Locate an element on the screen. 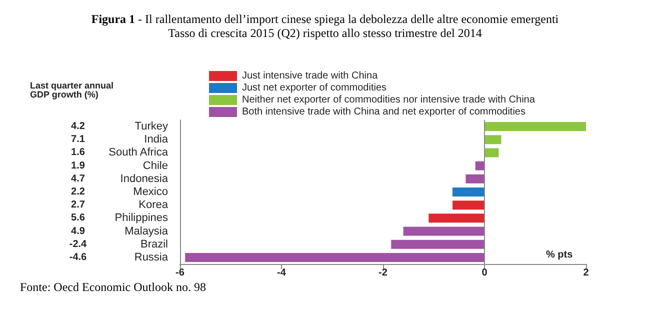  text: 4.7 is located at coordinates (78, 178).